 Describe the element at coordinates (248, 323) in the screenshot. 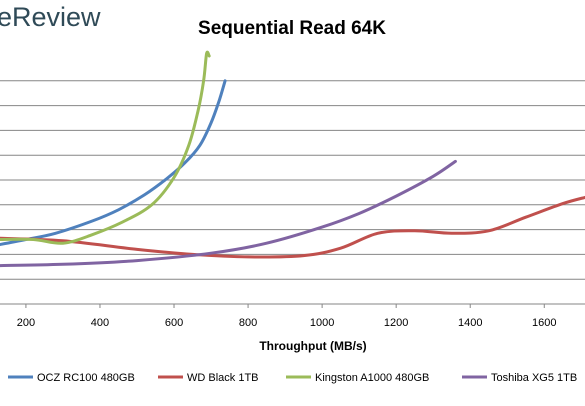

I see `x-tick-label-800: 800` at that location.